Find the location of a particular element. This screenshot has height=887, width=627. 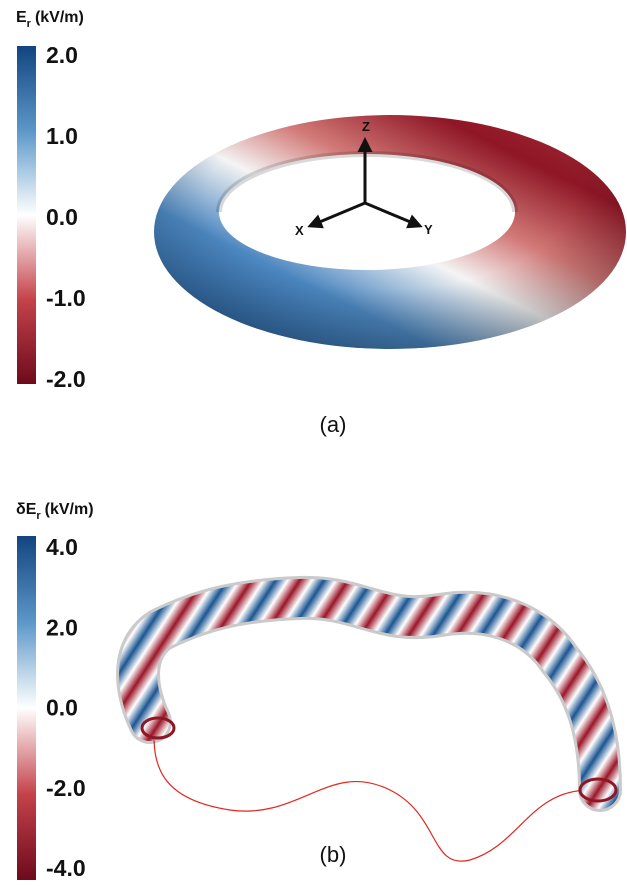

panel-caption: (a) is located at coordinates (333, 424).